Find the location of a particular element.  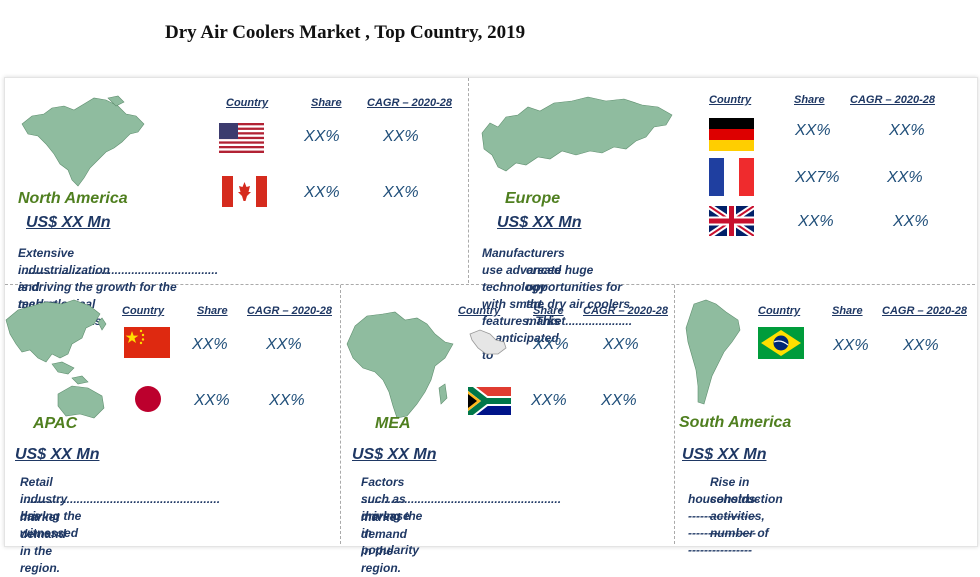

china-flag-icon is located at coordinates (147, 342).